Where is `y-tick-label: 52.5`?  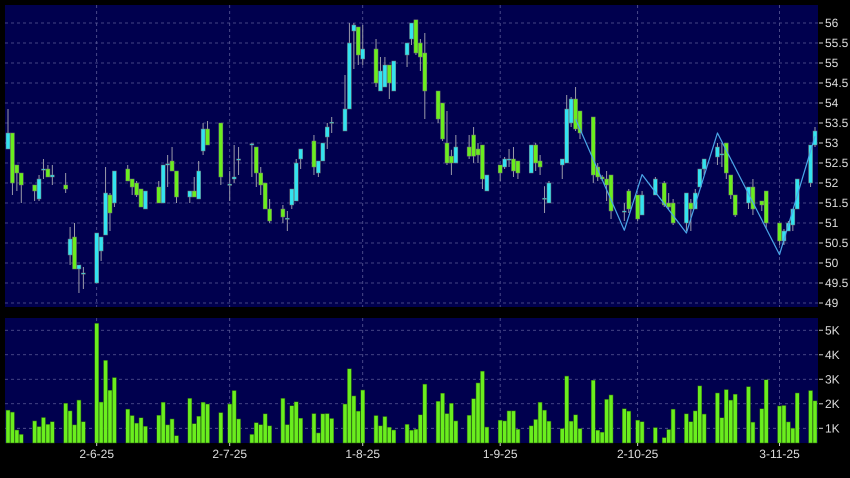
y-tick-label: 52.5 is located at coordinates (837, 163).